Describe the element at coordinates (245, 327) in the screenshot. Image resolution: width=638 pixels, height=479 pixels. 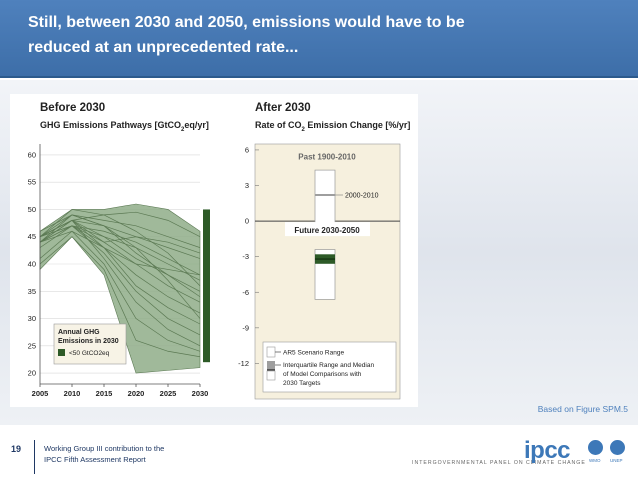
I see `y-tick-label: -9` at that location.